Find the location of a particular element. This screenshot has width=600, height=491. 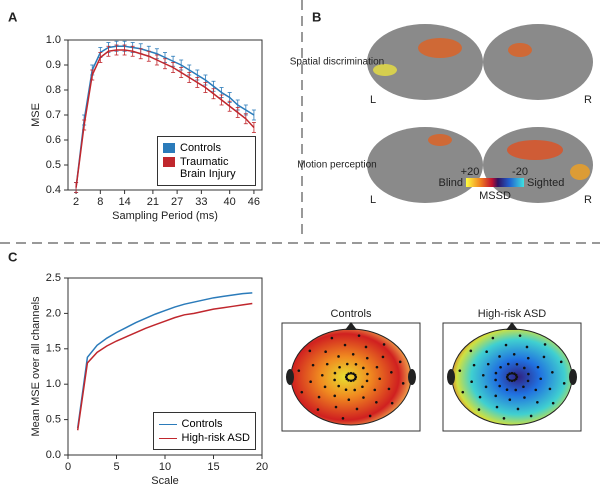

x-tick-label: 40 is located at coordinates (230, 202).